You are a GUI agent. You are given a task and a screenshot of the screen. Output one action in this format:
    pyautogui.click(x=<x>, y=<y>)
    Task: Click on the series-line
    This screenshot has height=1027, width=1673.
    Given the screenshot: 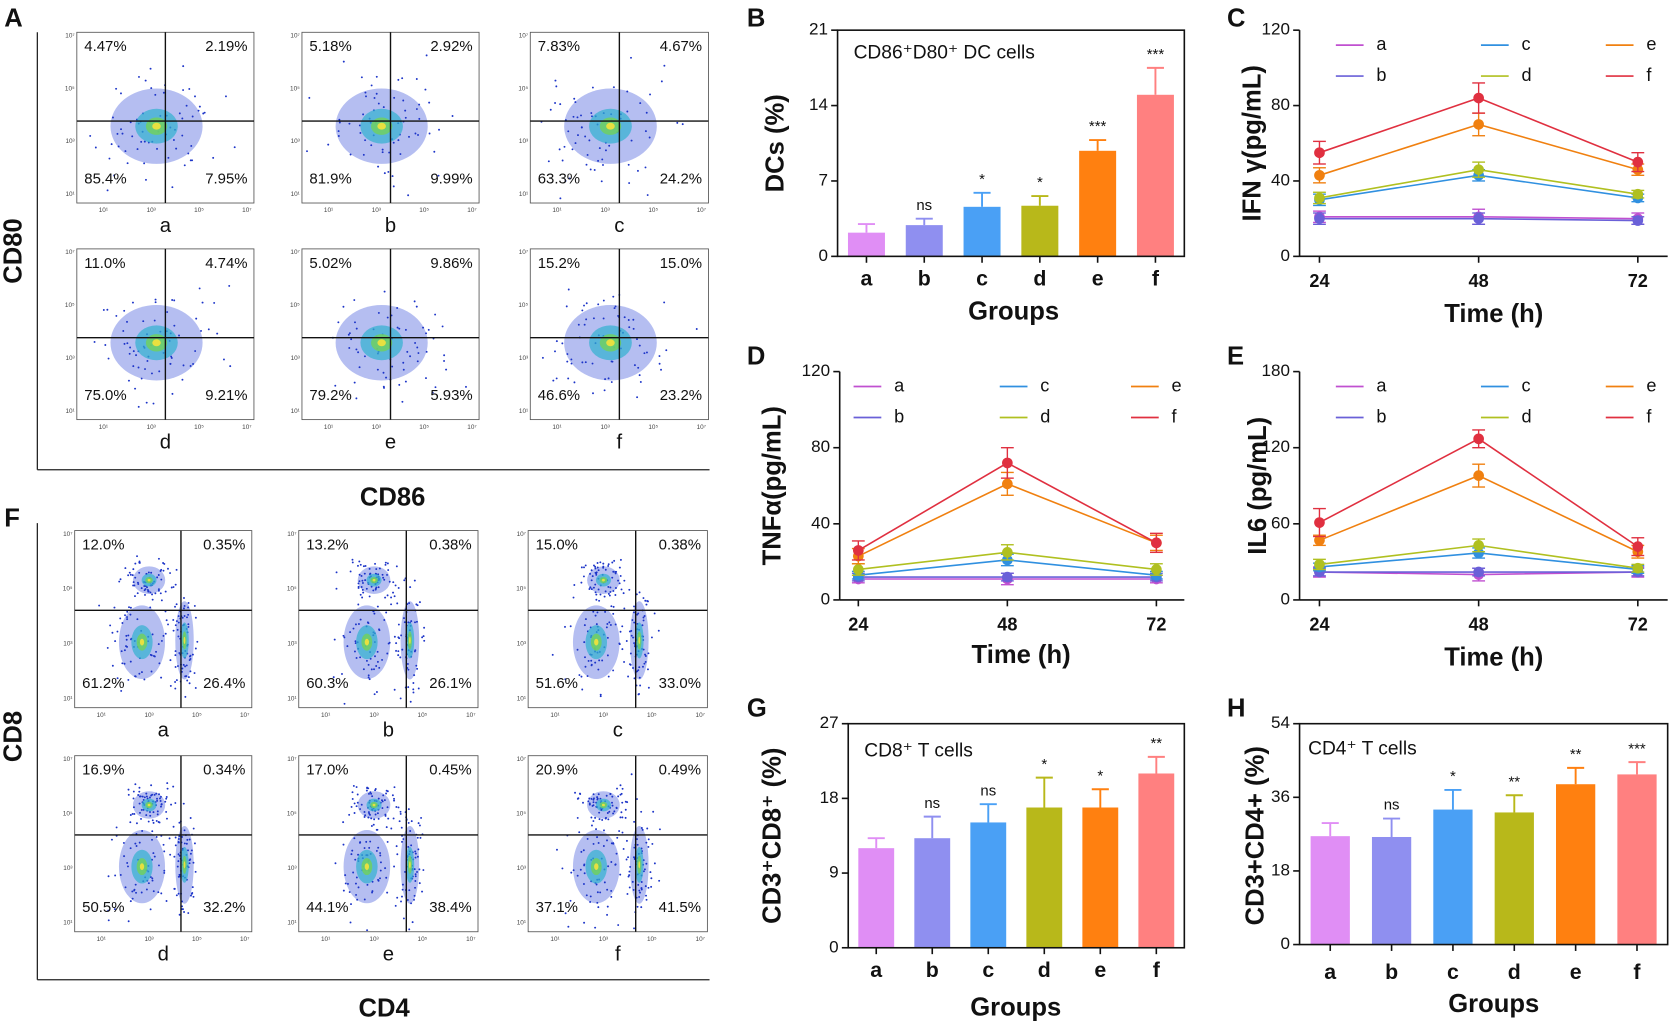 What is the action you would take?
    pyautogui.click(x=1479, y=492)
    